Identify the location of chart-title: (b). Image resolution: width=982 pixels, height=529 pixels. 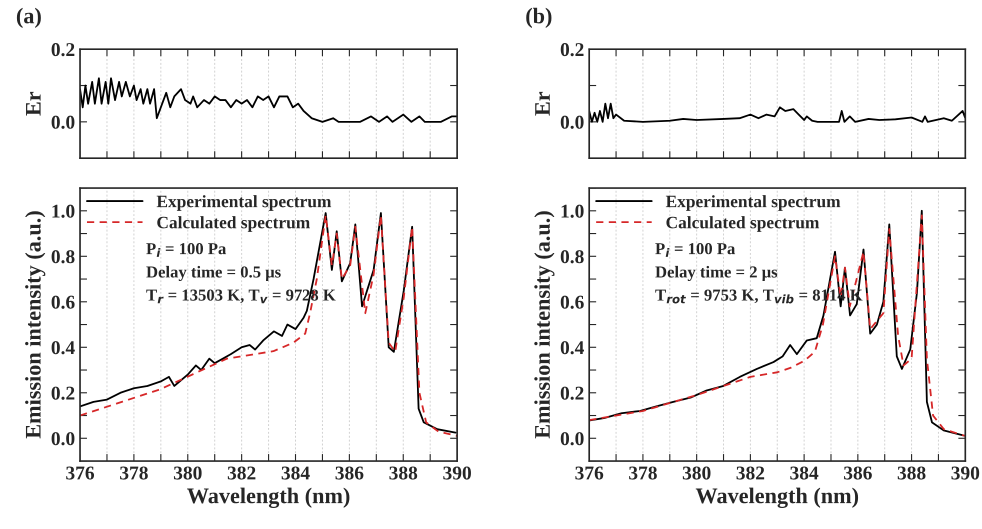
(539, 18).